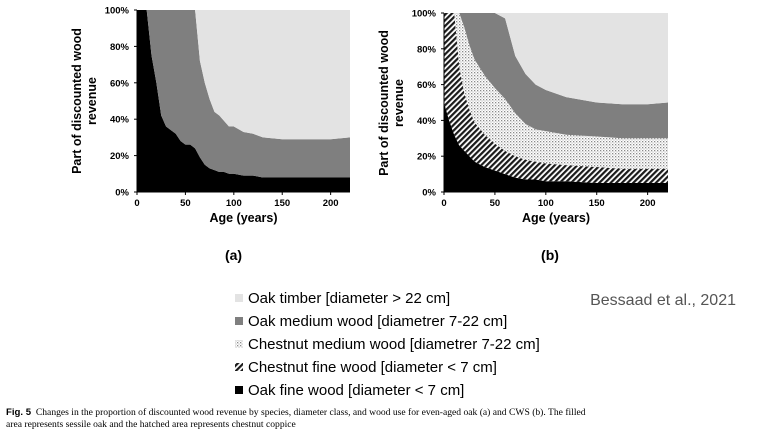 Image resolution: width=760 pixels, height=441 pixels. I want to click on legend-label: Chestnut medium wood [diametrer 7-22 cm], so click(394, 344).